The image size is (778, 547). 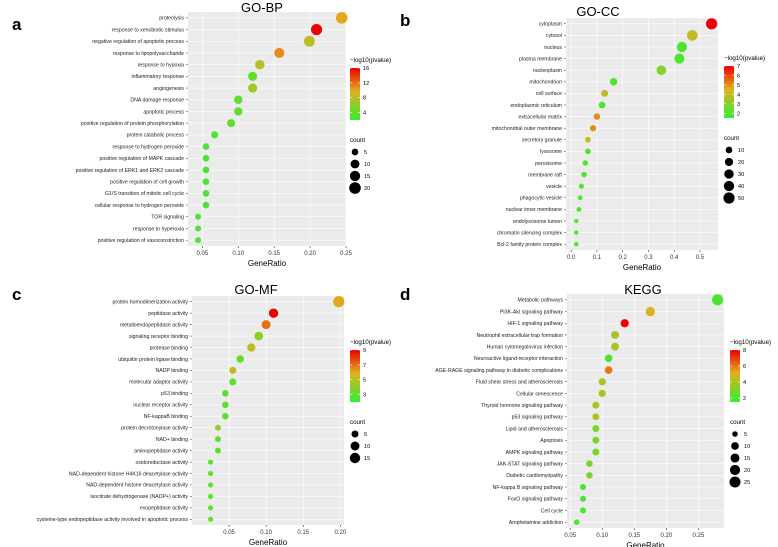 What do you see at coordinates (370, 370) in the screenshot?
I see `color-legend: −log10(pvalue) 3 5 7 9` at bounding box center [370, 370].